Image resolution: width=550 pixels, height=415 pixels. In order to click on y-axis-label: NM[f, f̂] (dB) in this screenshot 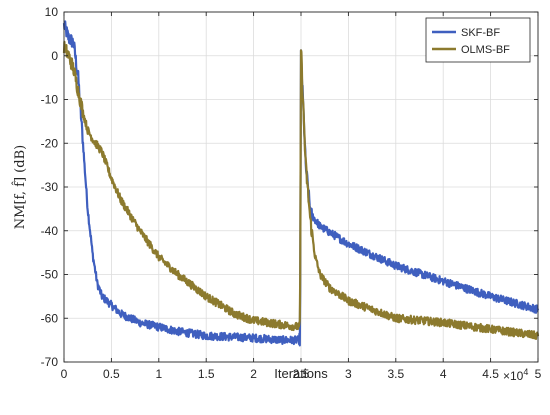, I will do `click(19, 187)`.